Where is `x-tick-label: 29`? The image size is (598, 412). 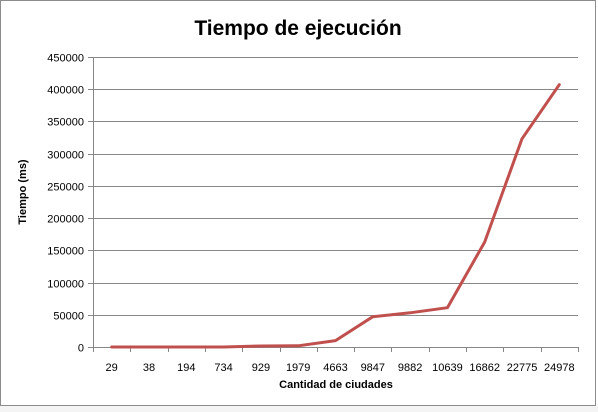 x-tick-label: 29 is located at coordinates (112, 368).